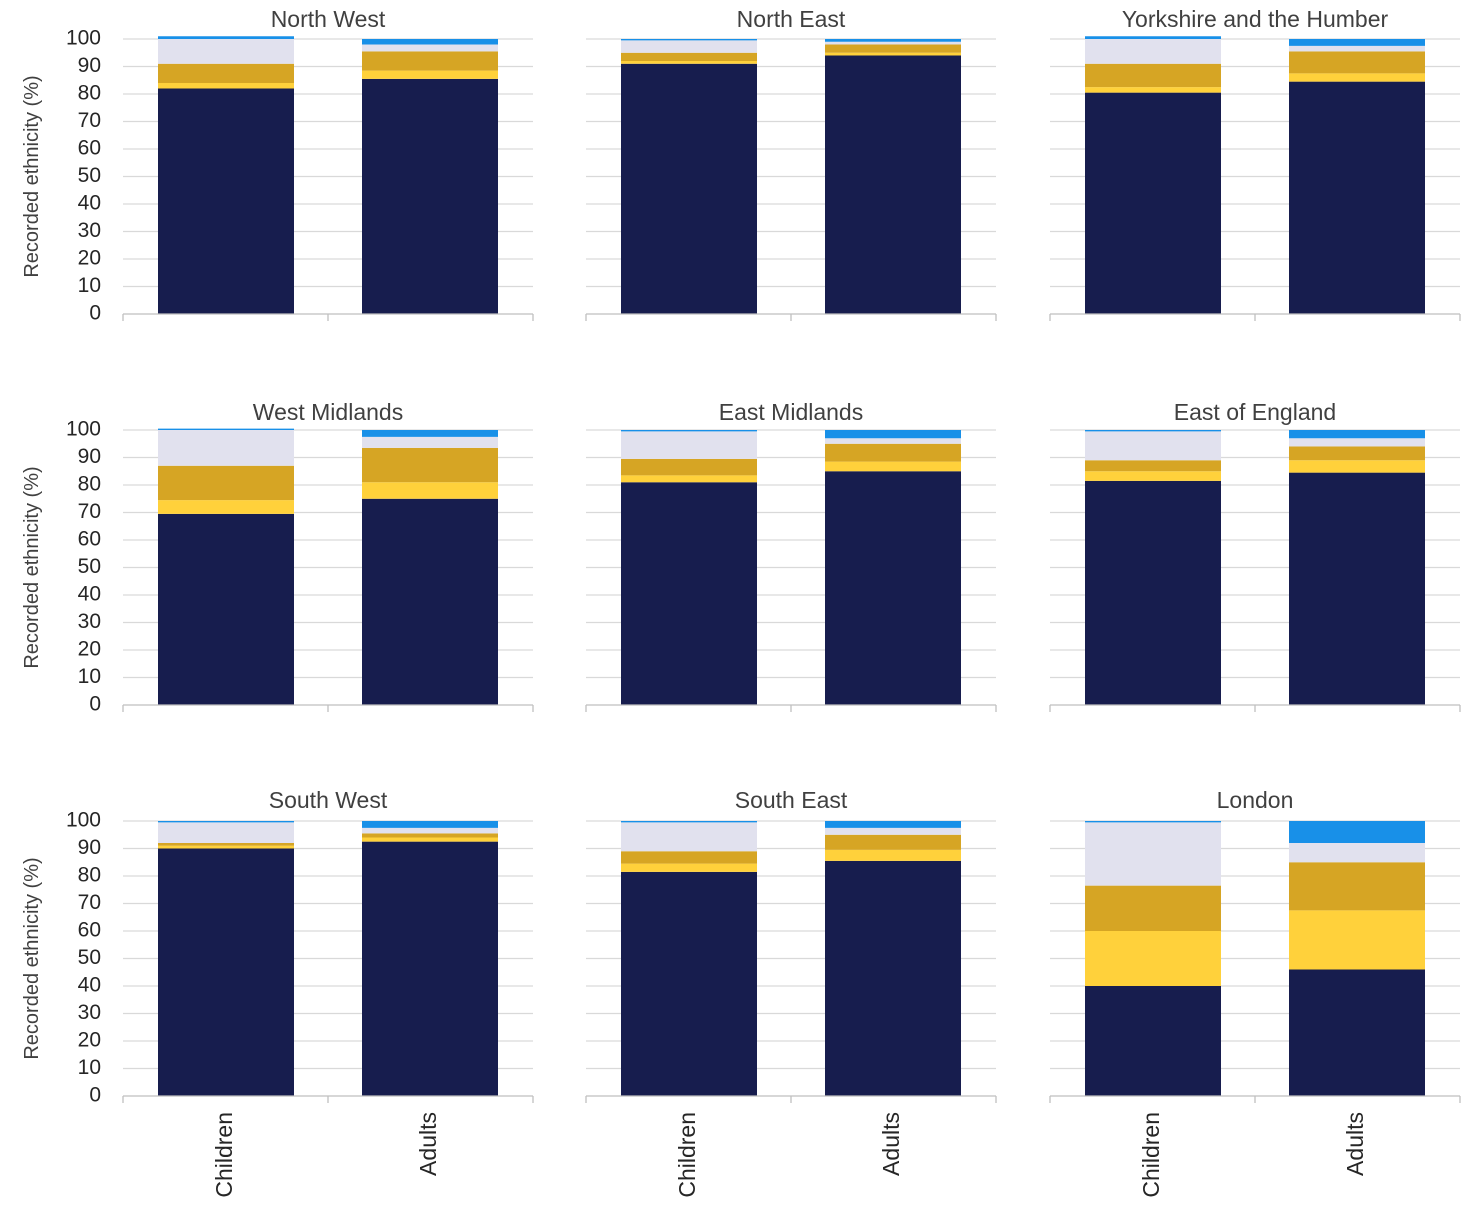  Describe the element at coordinates (791, 412) in the screenshot. I see `panel-title: East Midlands` at that location.